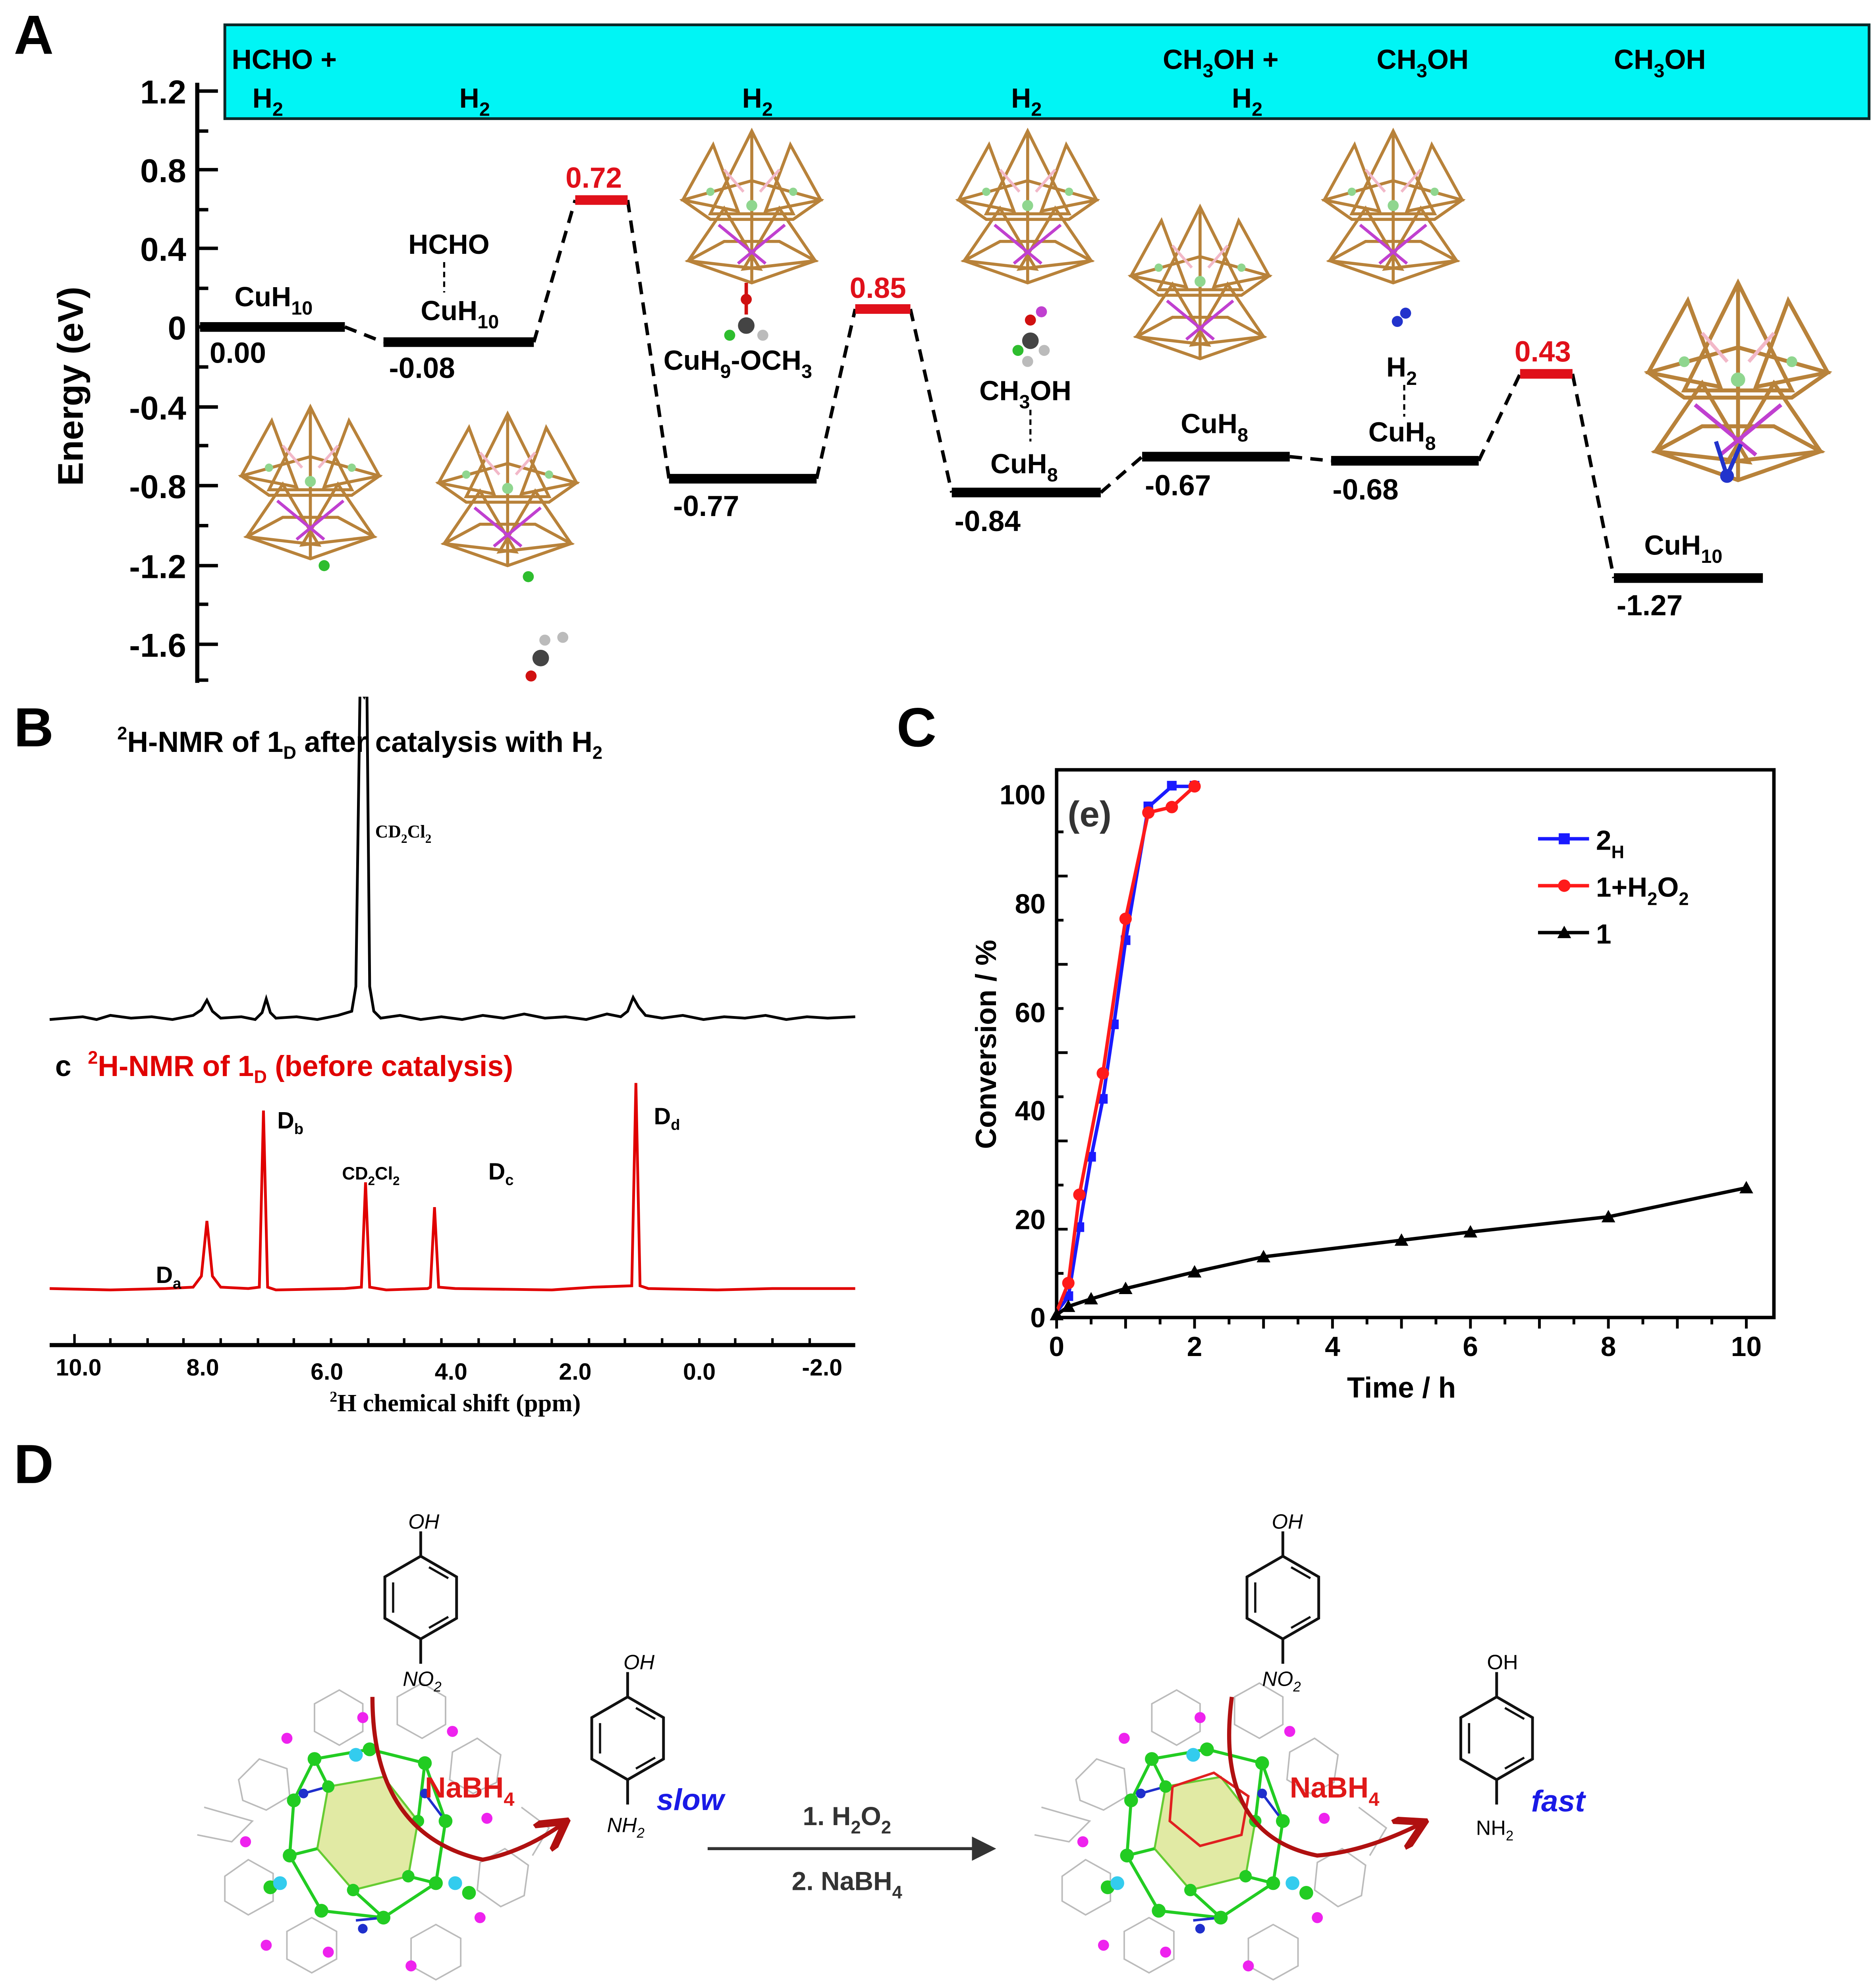  Describe the element at coordinates (699, 1371) in the screenshot. I see `svg-text: 0.0` at that location.